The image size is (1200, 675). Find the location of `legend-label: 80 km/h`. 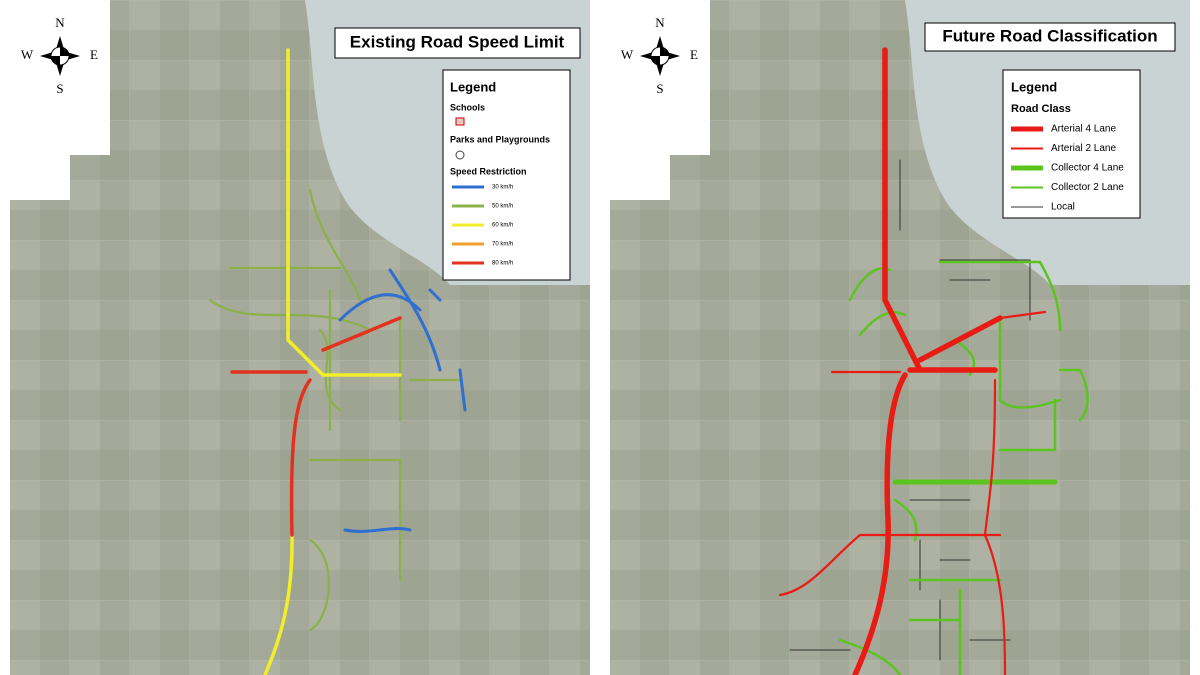

legend-label: 80 km/h is located at coordinates (502, 264).